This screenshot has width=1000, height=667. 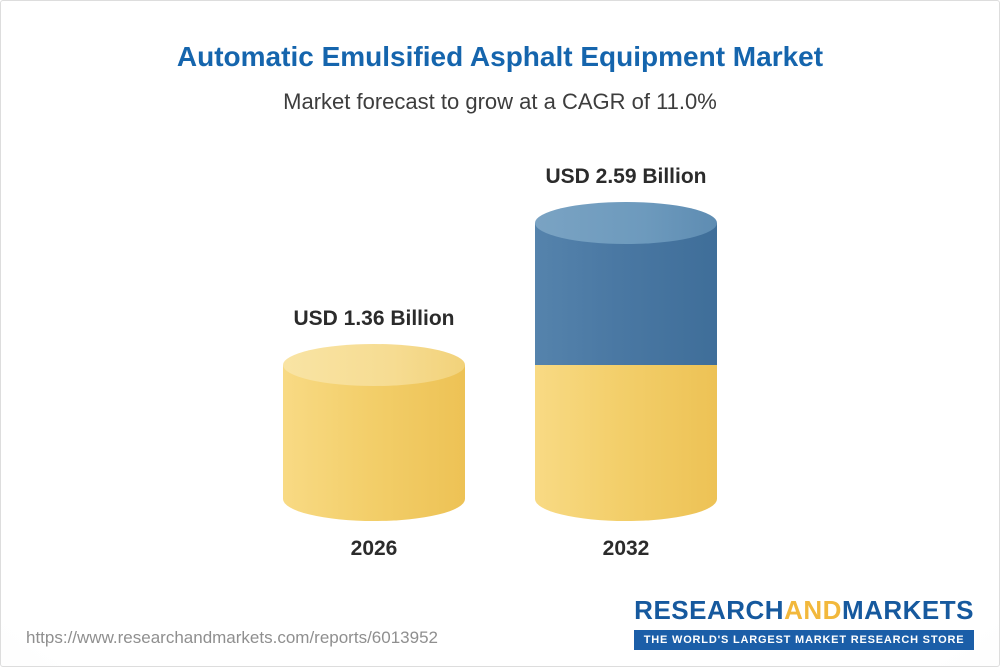 What do you see at coordinates (626, 176) in the screenshot?
I see `value-label-2032: USD 2.59 Billion` at bounding box center [626, 176].